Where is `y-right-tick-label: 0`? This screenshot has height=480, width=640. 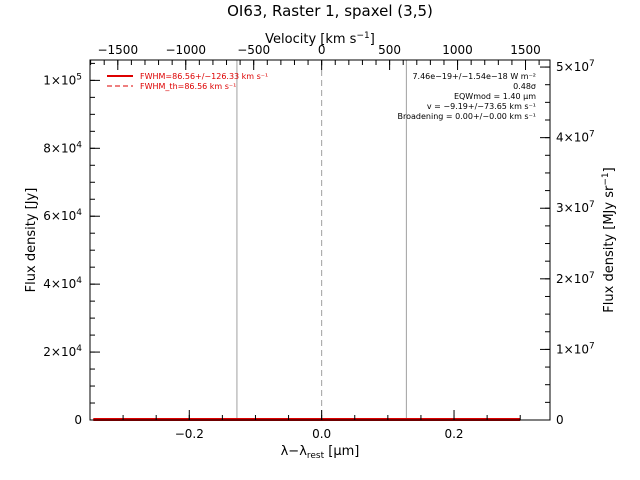 y-right-tick-label: 0 is located at coordinates (560, 420).